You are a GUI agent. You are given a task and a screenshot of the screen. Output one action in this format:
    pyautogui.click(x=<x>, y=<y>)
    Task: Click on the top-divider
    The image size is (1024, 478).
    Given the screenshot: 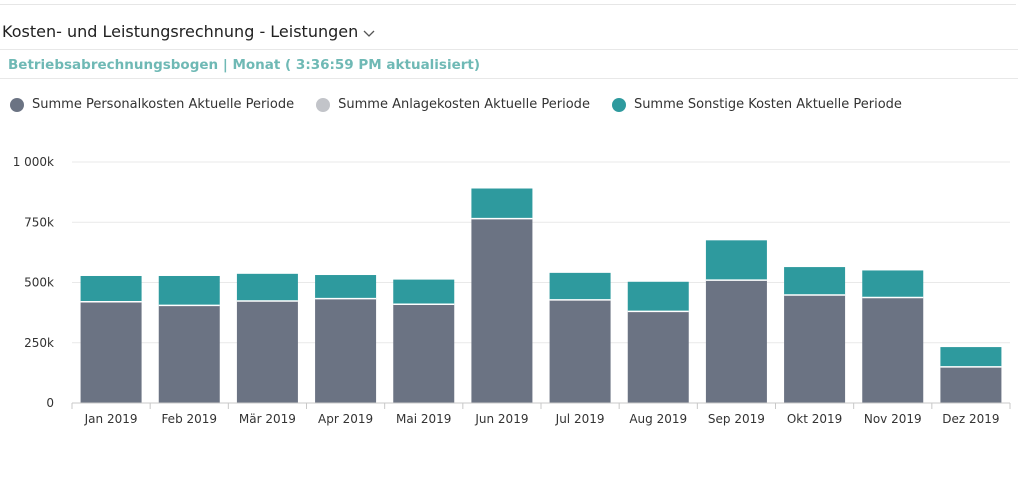 What is the action you would take?
    pyautogui.click(x=508, y=4)
    